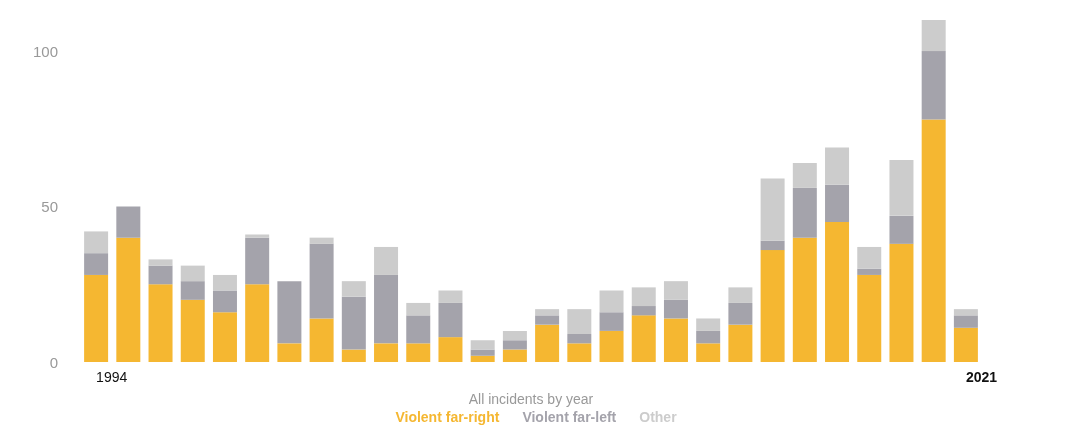  I want to click on y-tick-label: 100, so click(45, 51).